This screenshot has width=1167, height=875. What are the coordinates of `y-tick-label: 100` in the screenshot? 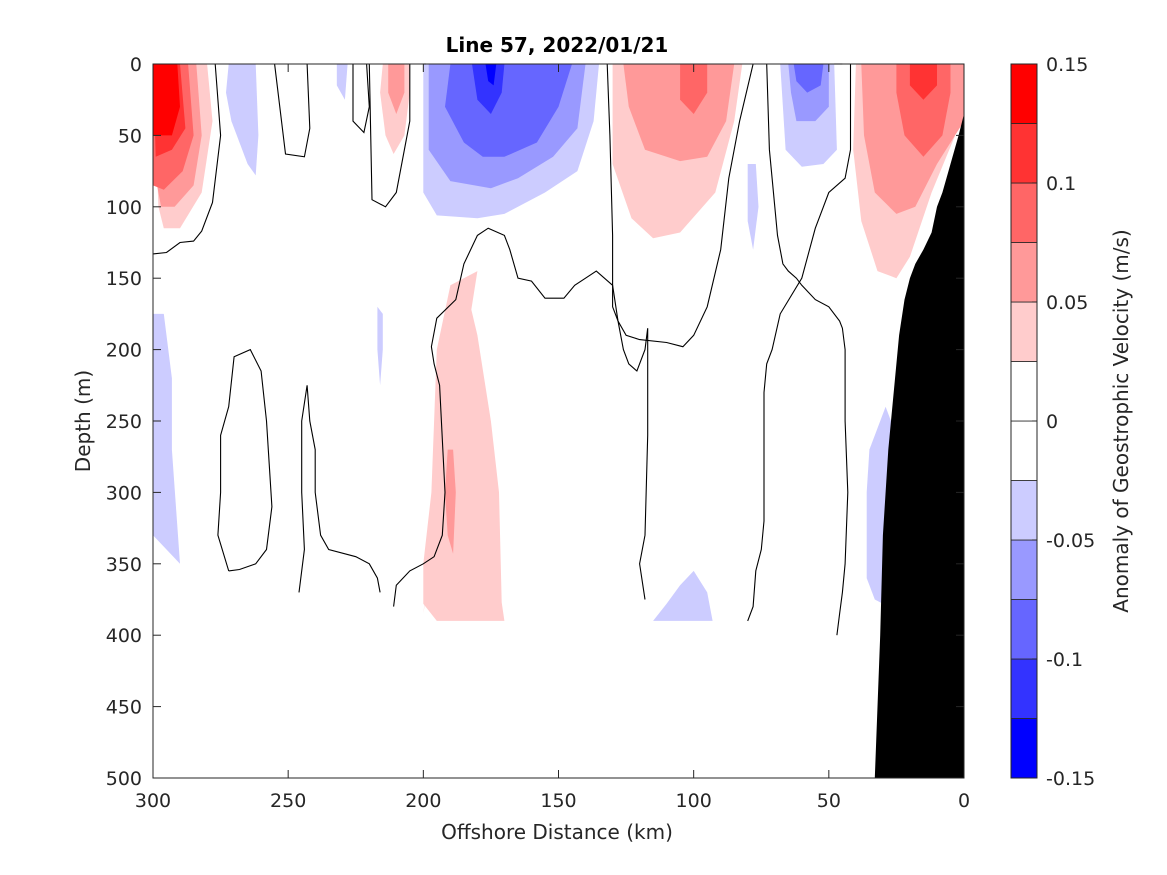 It's located at (124, 208).